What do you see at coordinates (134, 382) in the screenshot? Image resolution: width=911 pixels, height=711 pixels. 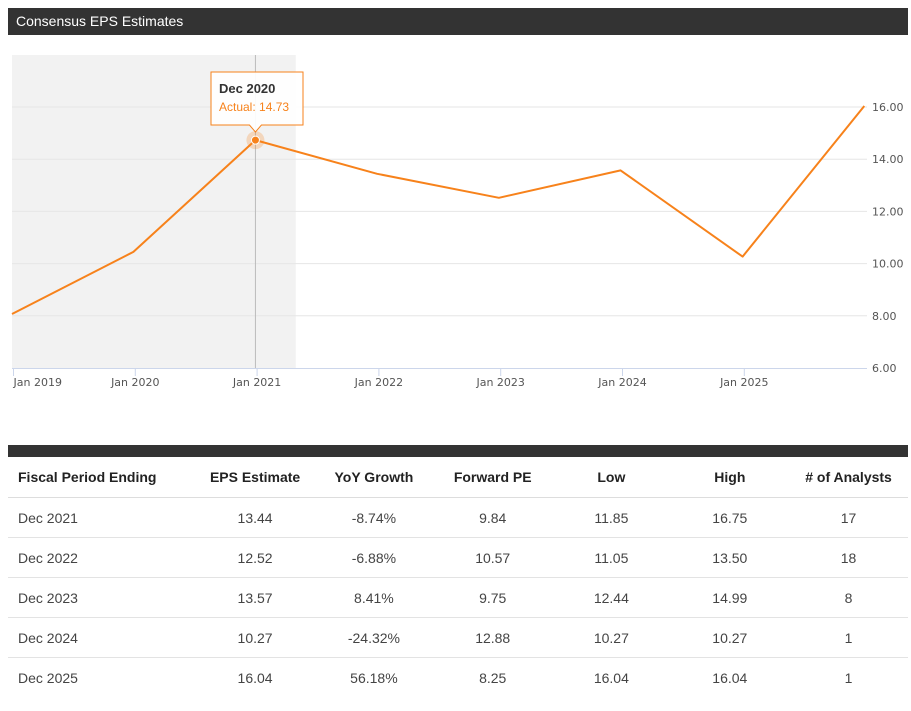 I see `x-tick-label: Jan 2020` at bounding box center [134, 382].